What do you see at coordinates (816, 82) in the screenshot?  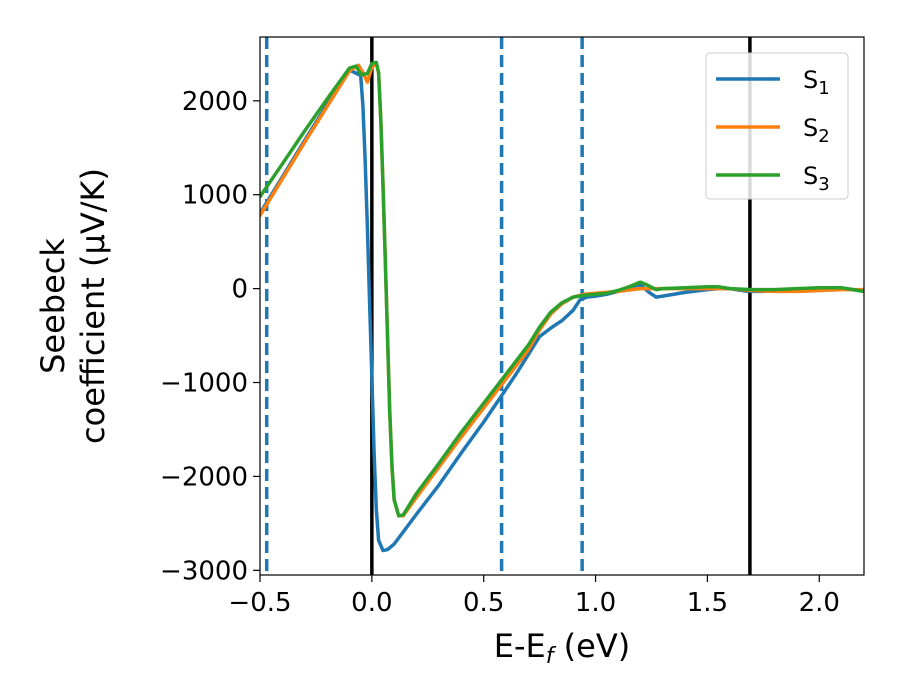 I see `legend-label-1: S1` at bounding box center [816, 82].